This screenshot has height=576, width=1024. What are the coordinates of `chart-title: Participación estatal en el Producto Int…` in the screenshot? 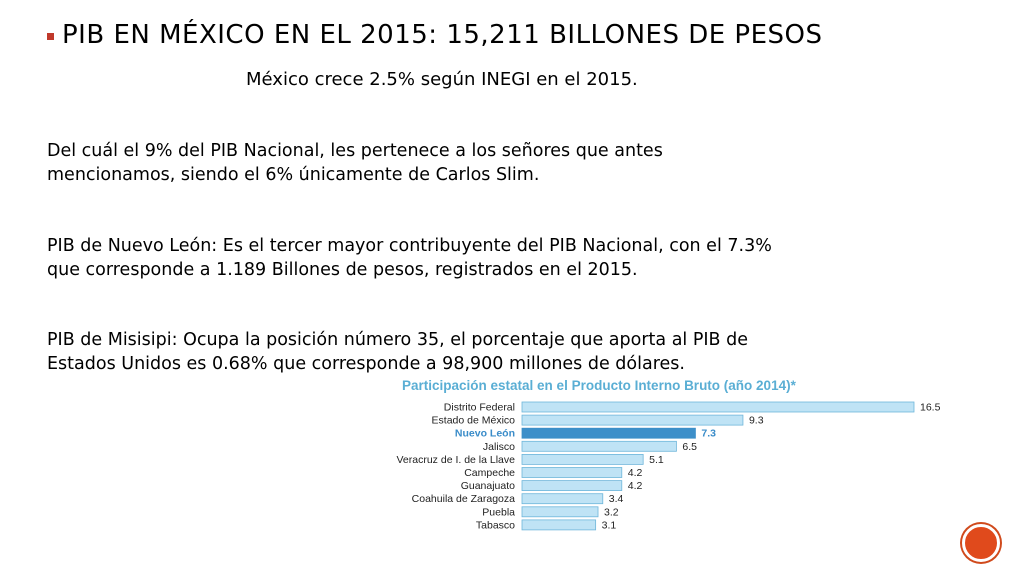 It's located at (599, 385).